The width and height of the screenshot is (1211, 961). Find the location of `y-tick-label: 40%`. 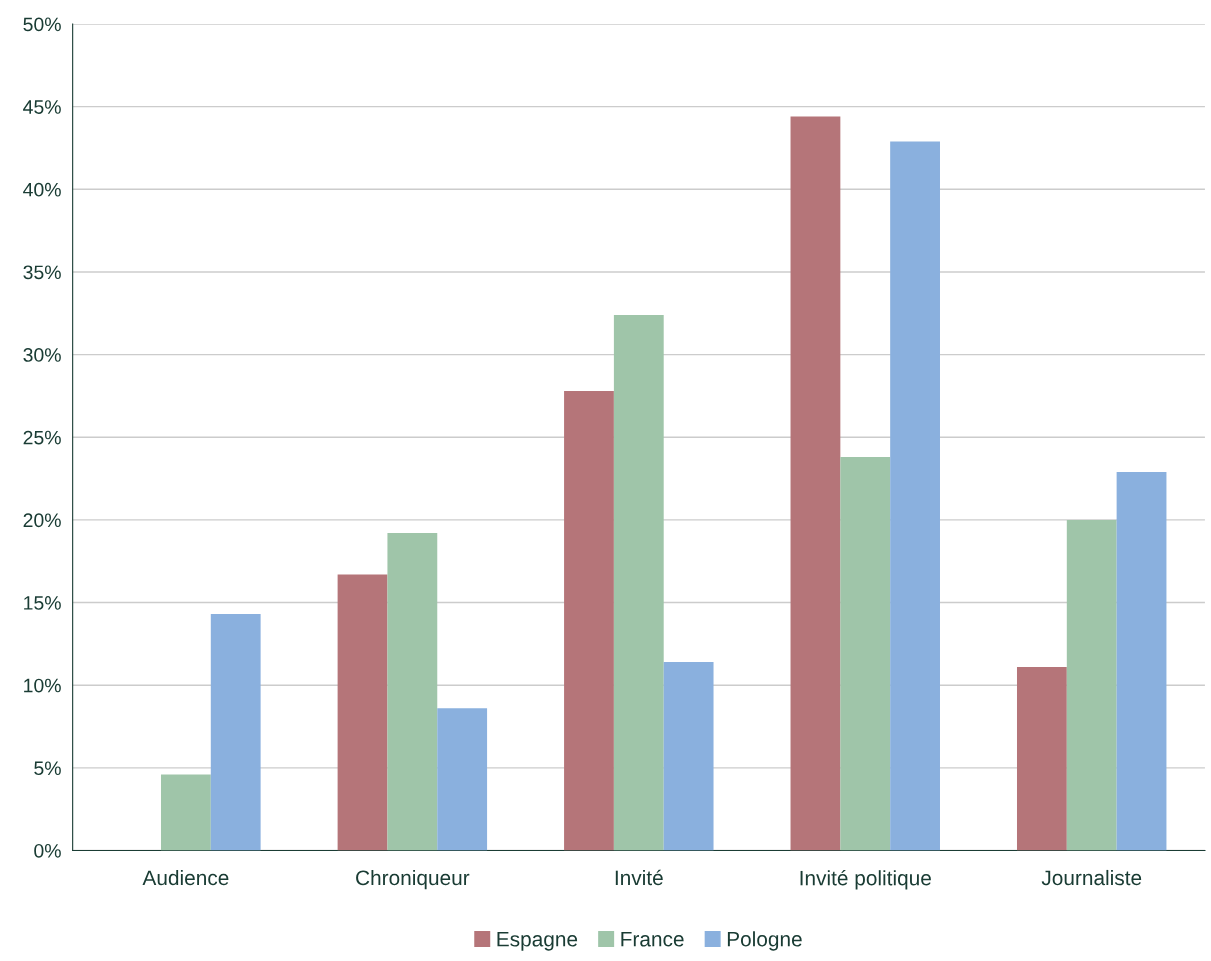

y-tick-label: 40% is located at coordinates (42, 189).